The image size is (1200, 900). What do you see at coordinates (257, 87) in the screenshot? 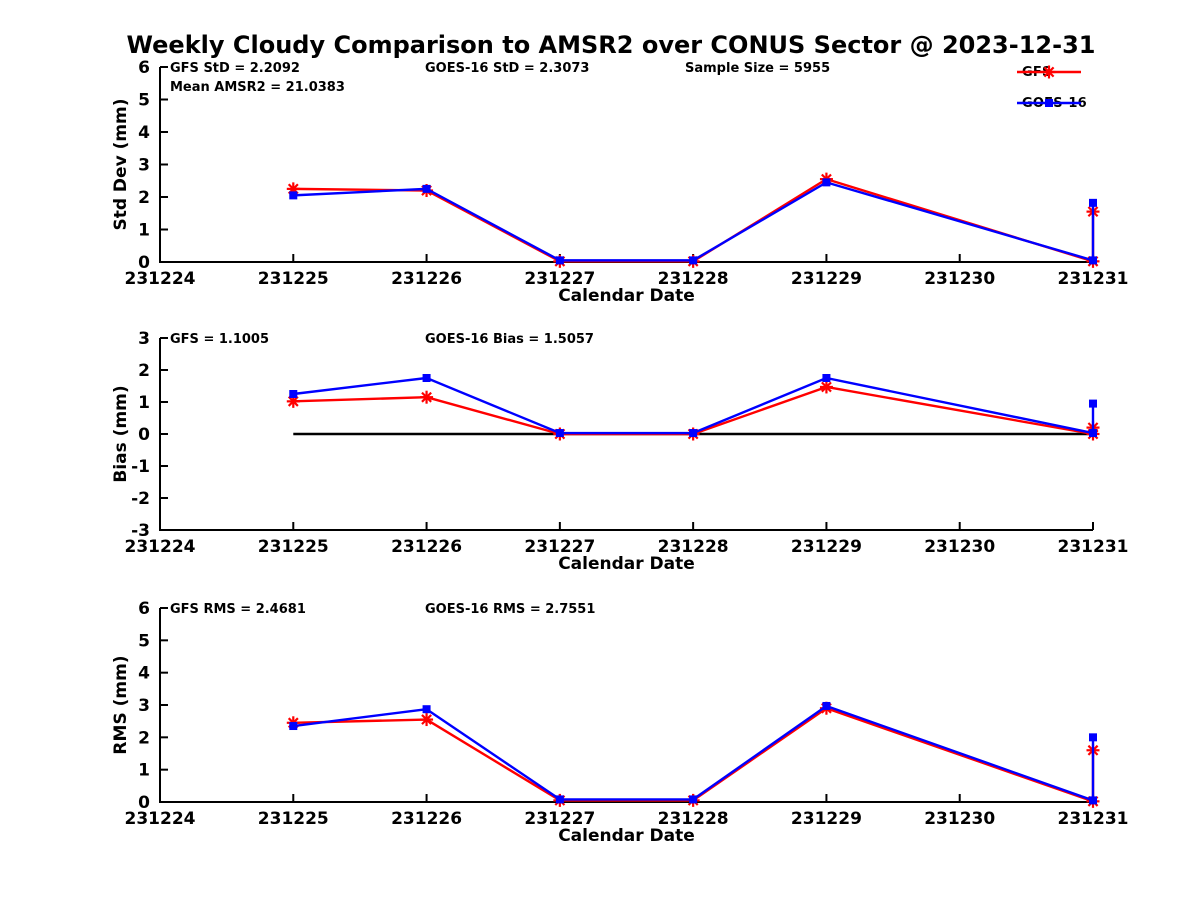
I see `annotation-text: Mean AMSR2 = 21.0383` at bounding box center [257, 87].